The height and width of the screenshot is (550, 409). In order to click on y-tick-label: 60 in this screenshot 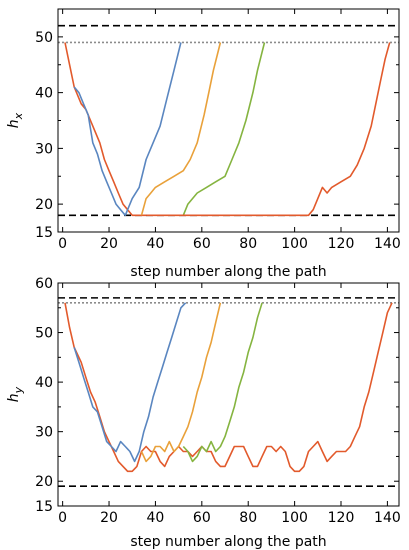, I will do `click(44, 284)`.